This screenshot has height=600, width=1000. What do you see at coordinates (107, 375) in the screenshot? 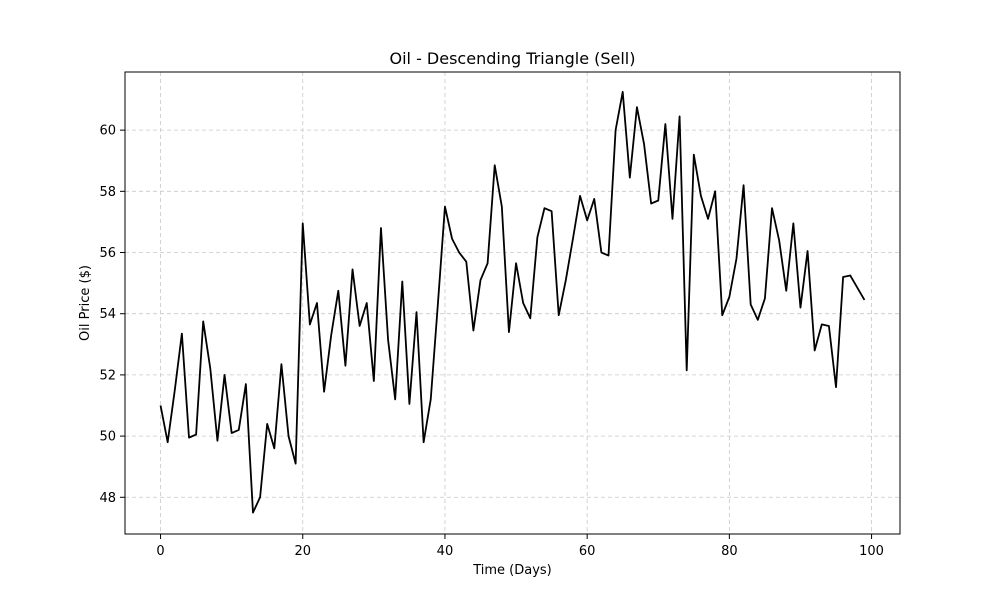
I see `y-tick-label: 52` at bounding box center [107, 375].